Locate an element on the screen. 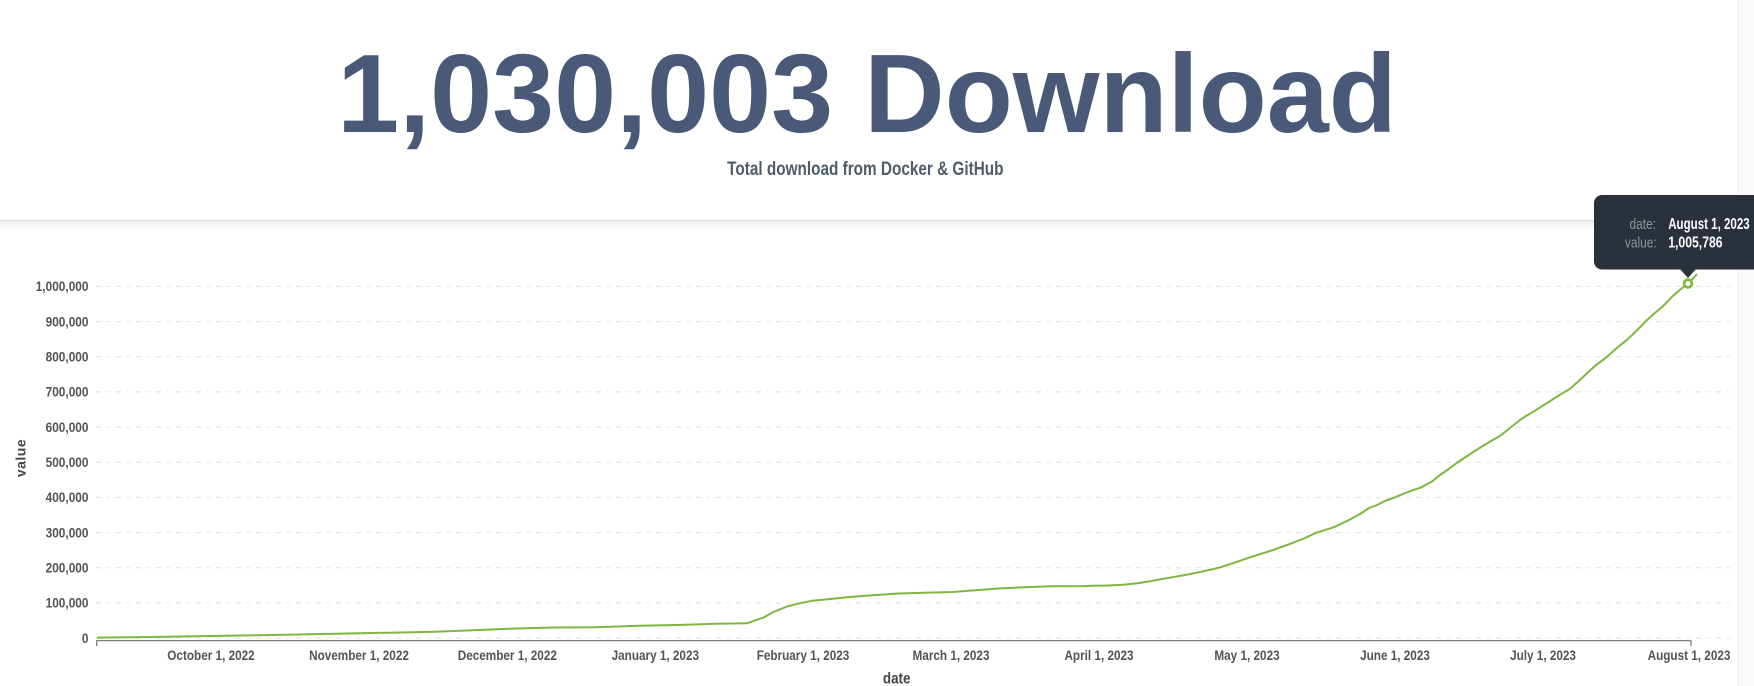 This screenshot has width=1754, height=686. svg-text: 1,030,003 Download is located at coordinates (867, 93).